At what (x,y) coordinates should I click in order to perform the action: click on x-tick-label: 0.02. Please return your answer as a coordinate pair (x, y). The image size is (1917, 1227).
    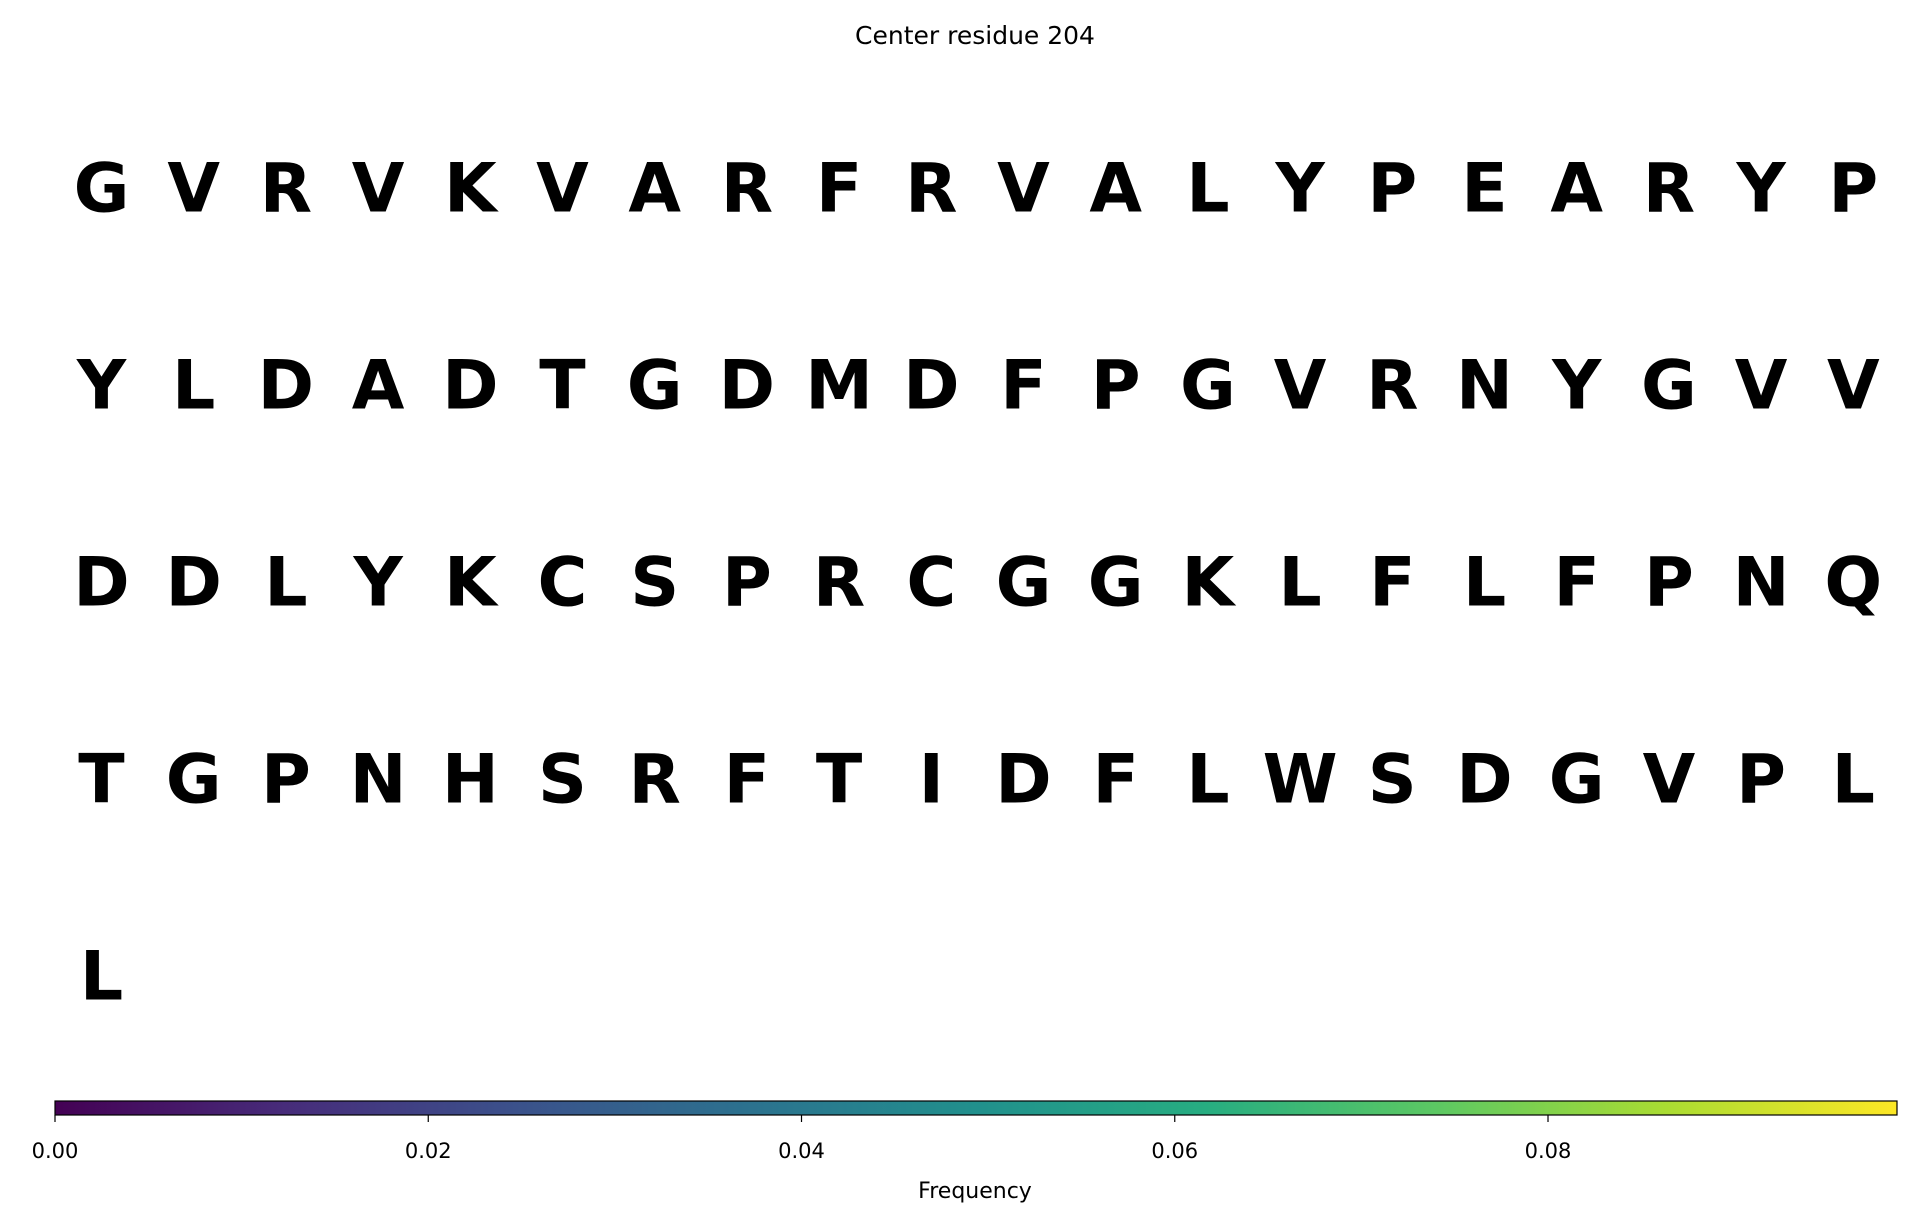
    Looking at the image, I should click on (428, 1151).